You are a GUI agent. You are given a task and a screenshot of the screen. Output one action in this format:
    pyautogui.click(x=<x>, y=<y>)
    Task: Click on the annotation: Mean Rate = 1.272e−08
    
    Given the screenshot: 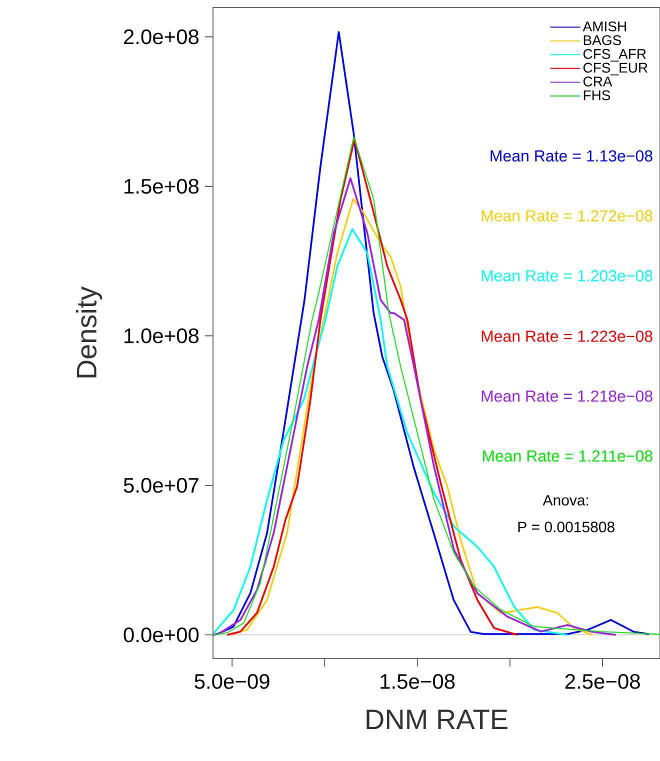 What is the action you would take?
    pyautogui.click(x=567, y=216)
    